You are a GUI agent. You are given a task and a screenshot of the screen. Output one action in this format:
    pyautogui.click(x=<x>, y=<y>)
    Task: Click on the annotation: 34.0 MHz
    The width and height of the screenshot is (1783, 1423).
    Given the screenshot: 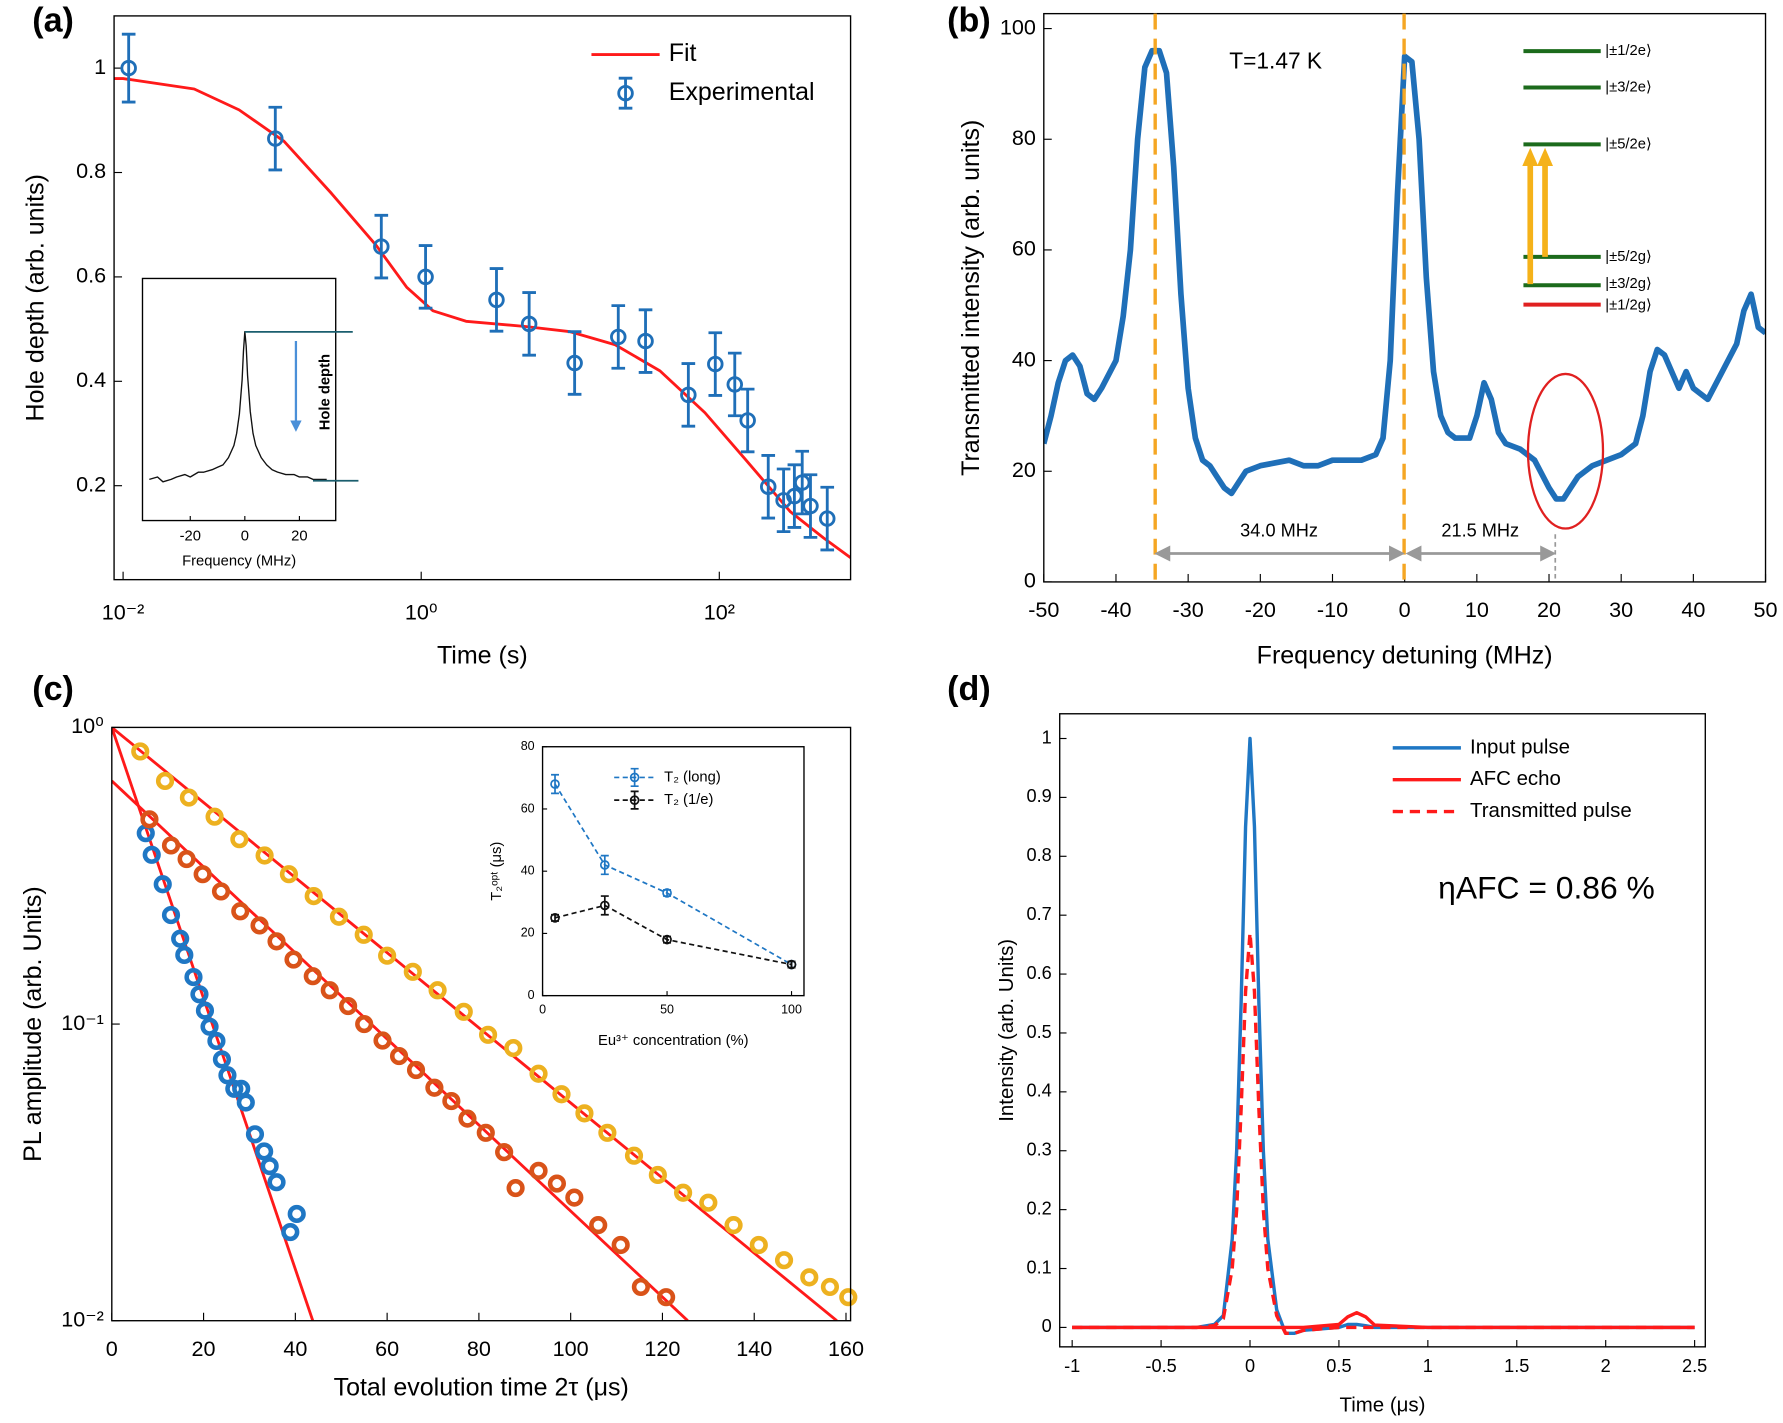 What is the action you would take?
    pyautogui.click(x=1279, y=531)
    